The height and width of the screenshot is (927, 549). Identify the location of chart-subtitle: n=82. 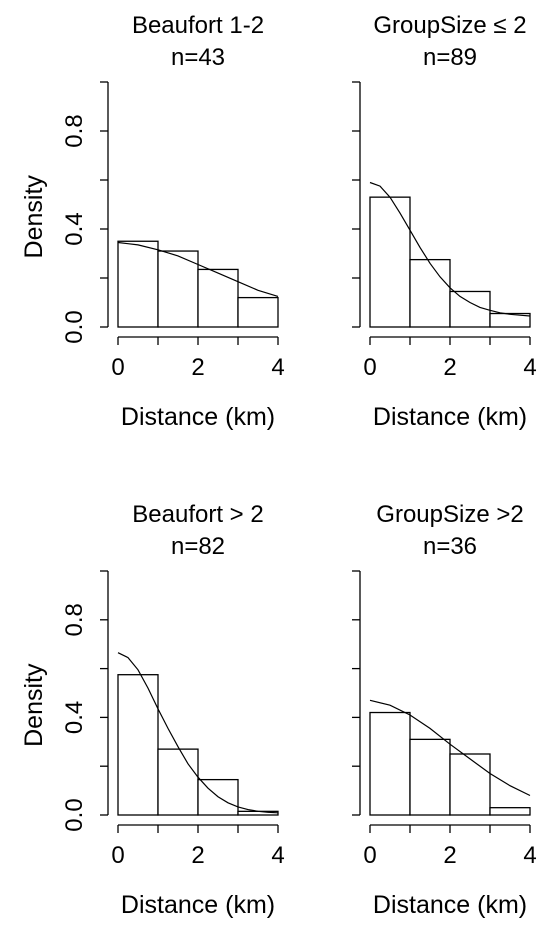
(198, 546).